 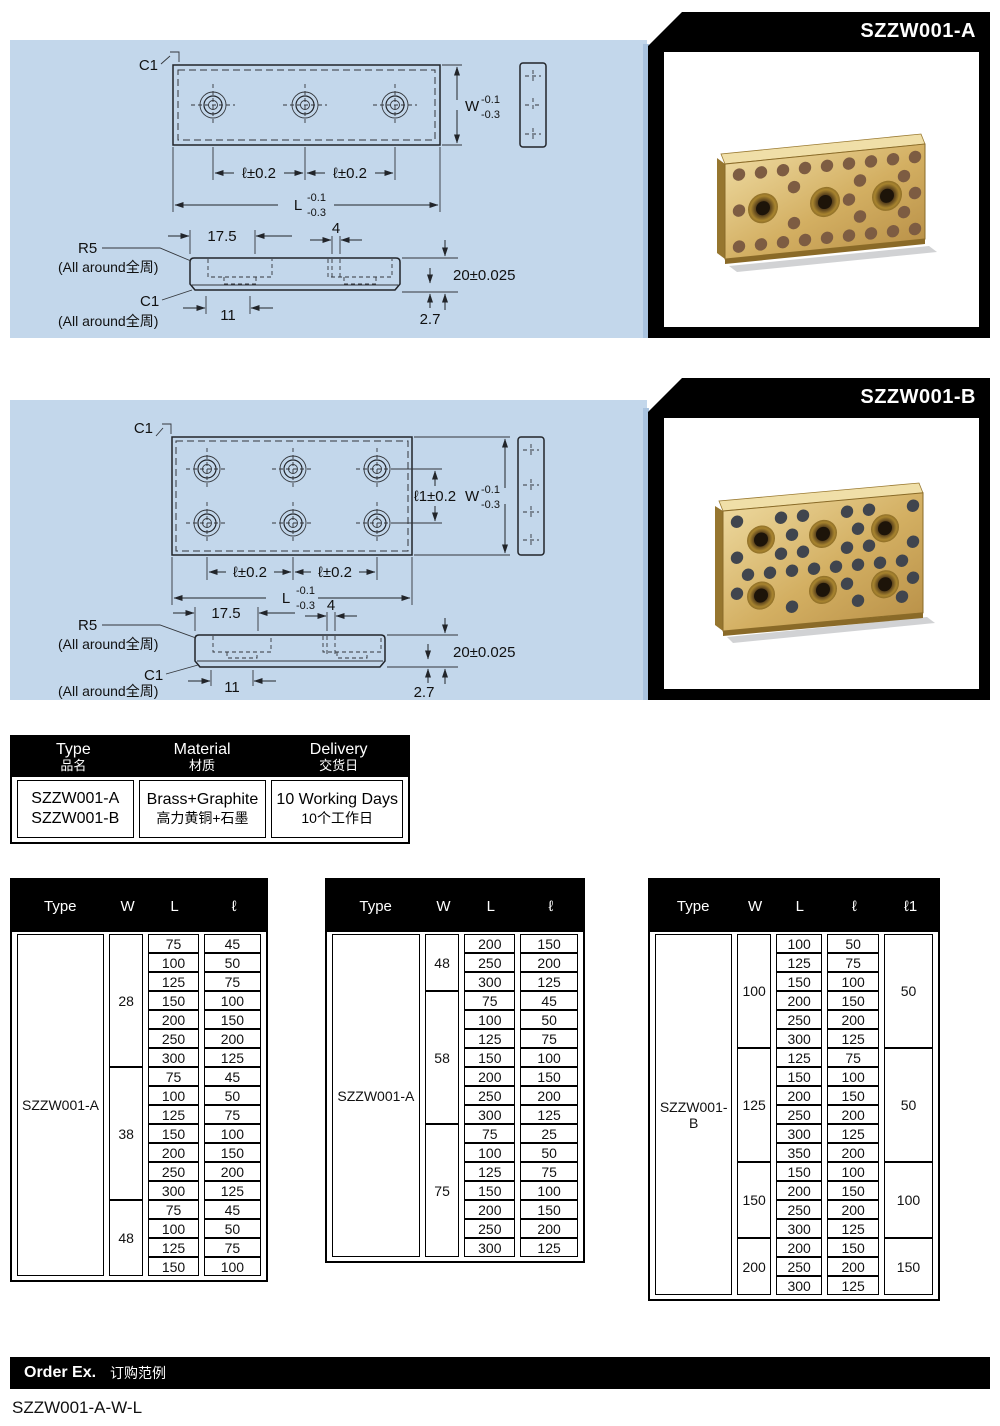 I want to click on order-bar-title-zh: 订购范例, so click(x=138, y=1373).